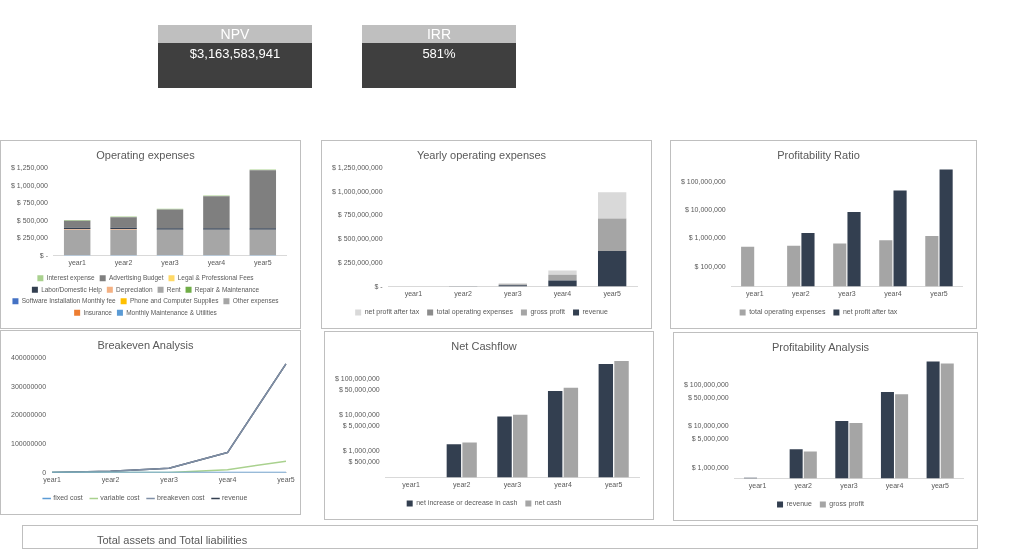 Image resolution: width=1024 pixels, height=549 pixels. What do you see at coordinates (818, 154) in the screenshot?
I see `chart-title: Profitability Ratio` at bounding box center [818, 154].